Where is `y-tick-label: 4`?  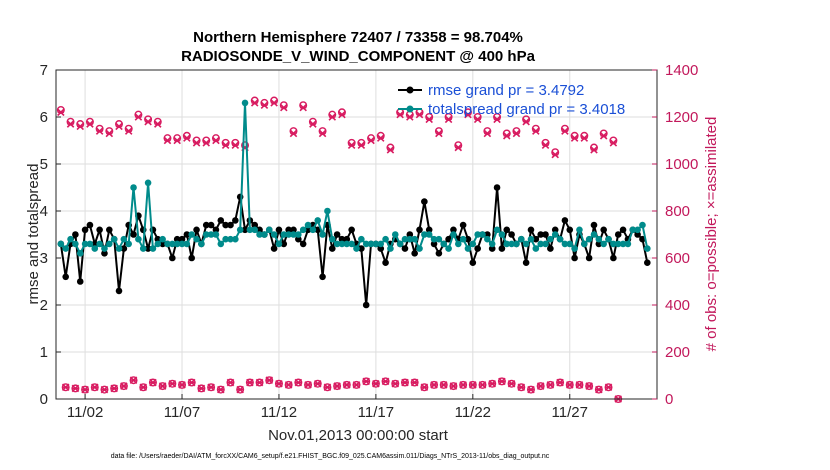 y-tick-label: 4 is located at coordinates (44, 211).